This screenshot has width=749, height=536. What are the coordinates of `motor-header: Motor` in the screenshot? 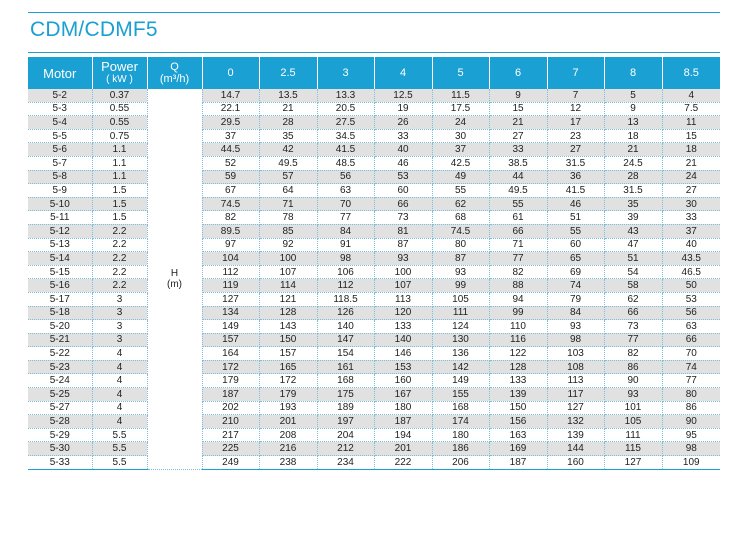 It's located at (60, 73).